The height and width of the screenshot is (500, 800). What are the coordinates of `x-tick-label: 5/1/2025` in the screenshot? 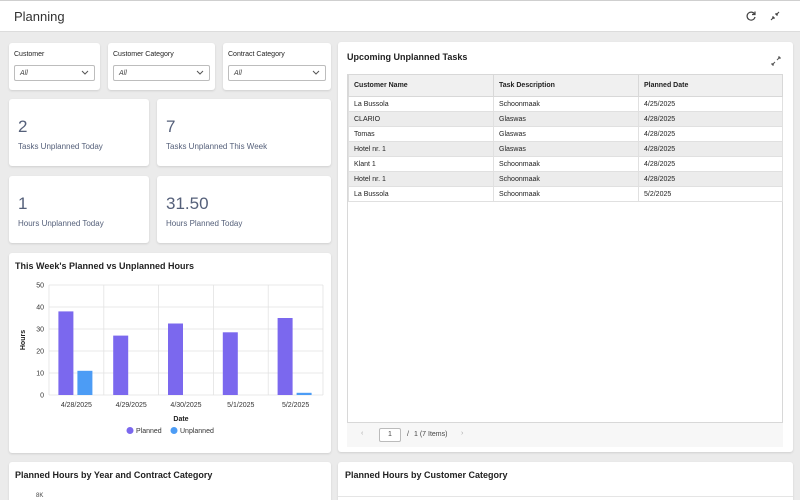 It's located at (240, 405).